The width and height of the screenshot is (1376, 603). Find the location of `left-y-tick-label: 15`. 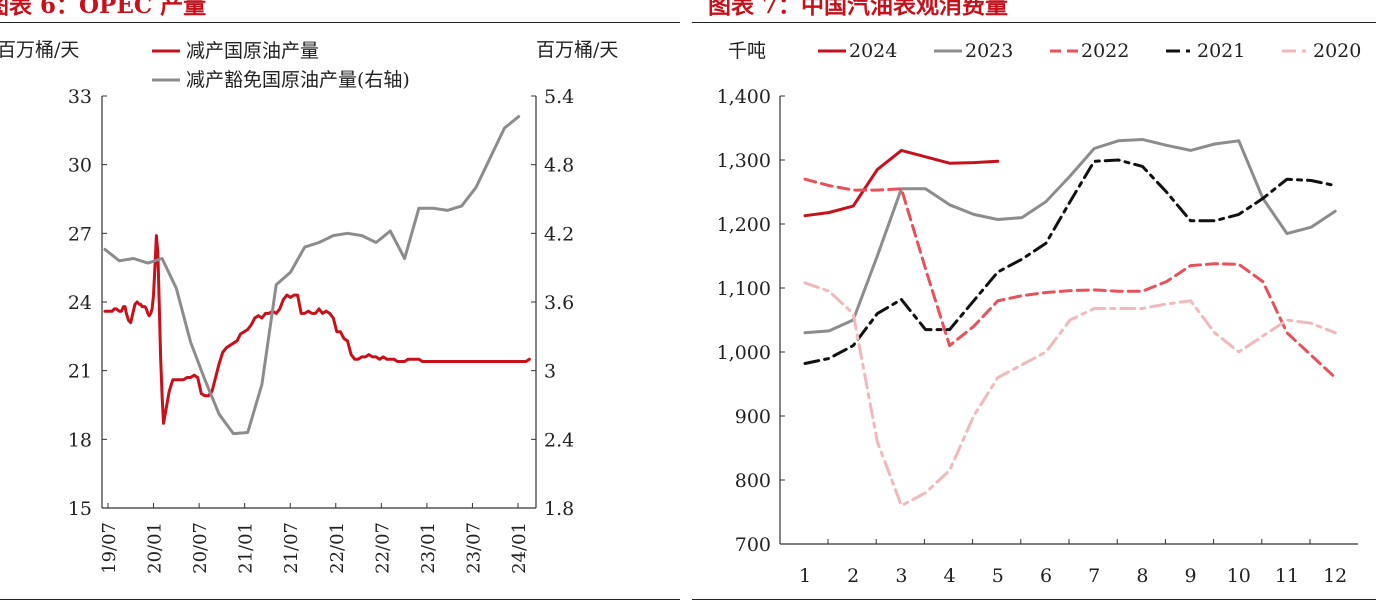

left-y-tick-label: 15 is located at coordinates (80, 509).